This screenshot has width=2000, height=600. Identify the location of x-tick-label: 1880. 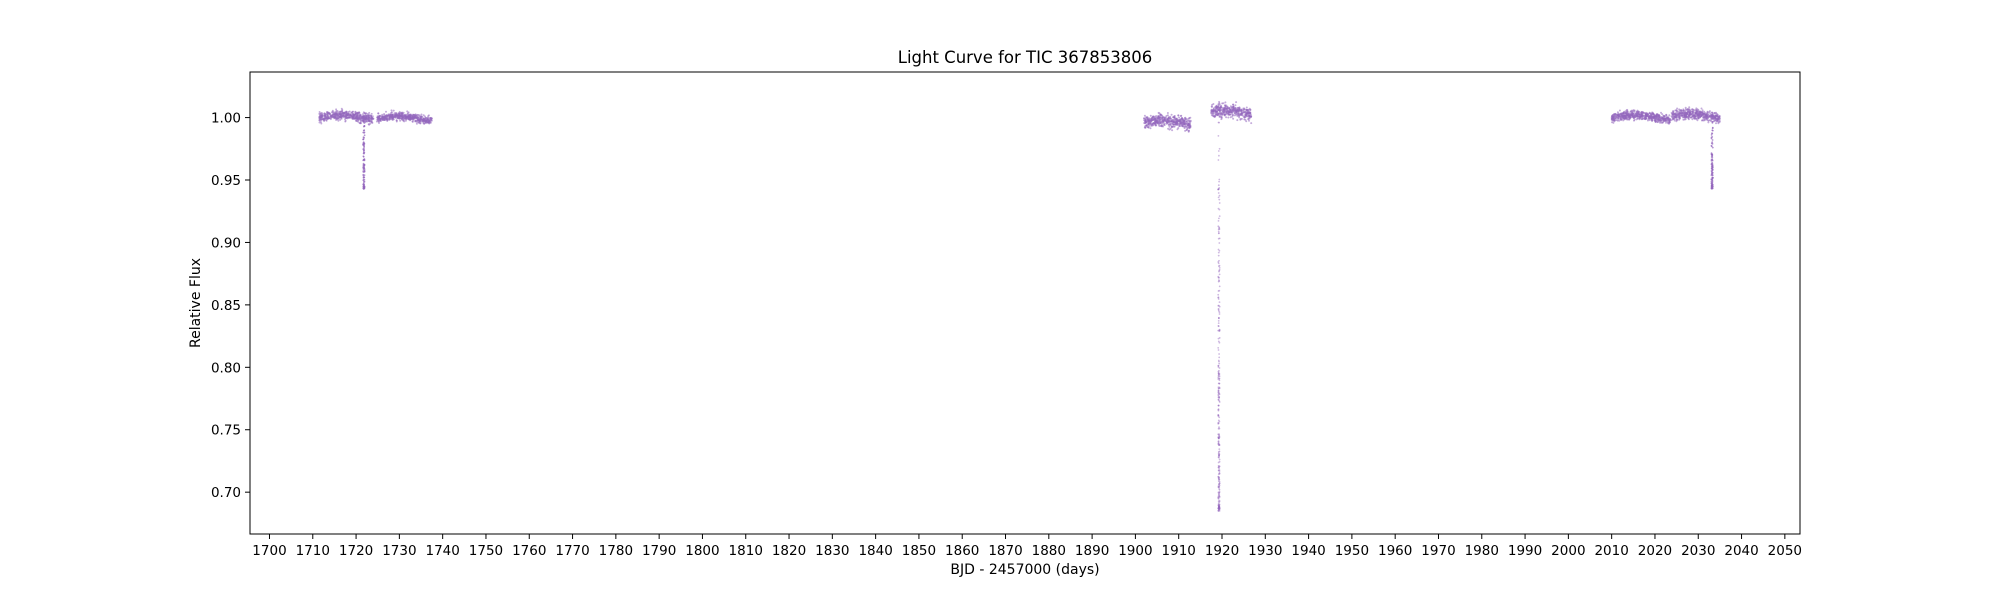
(1049, 551).